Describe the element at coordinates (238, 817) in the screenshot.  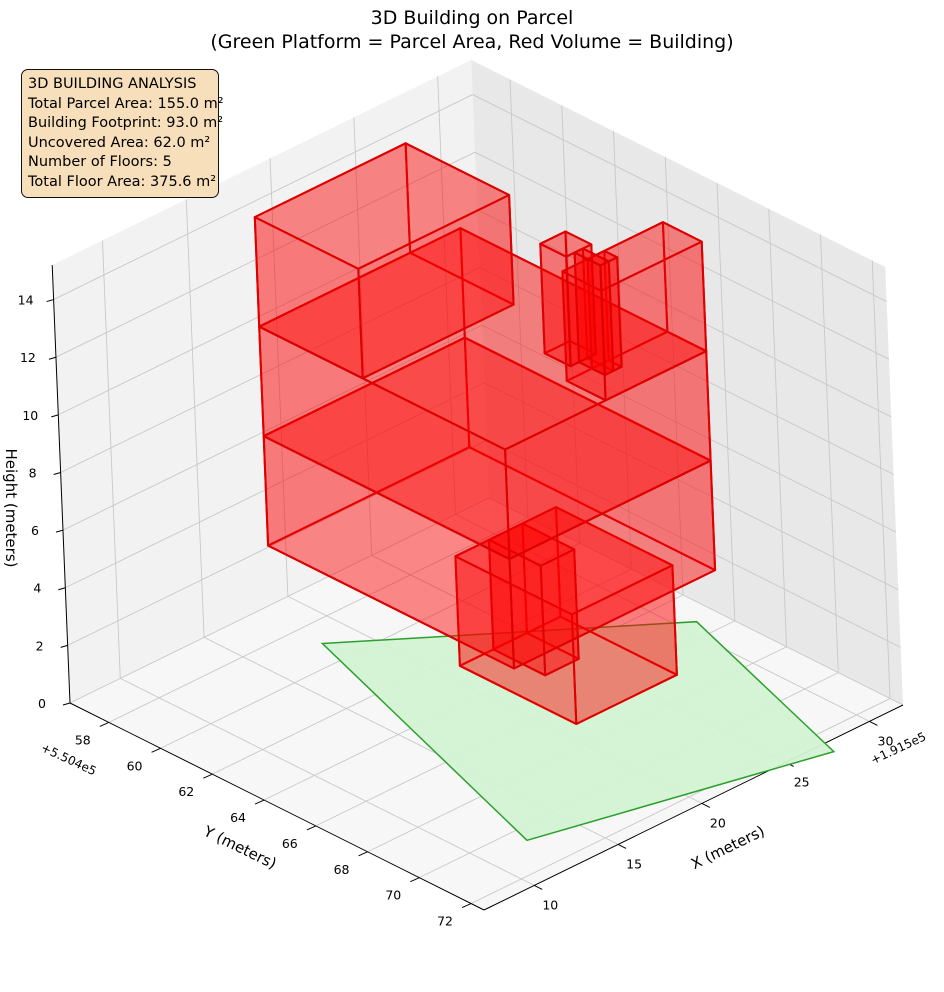
I see `y-tick-label: 64` at that location.